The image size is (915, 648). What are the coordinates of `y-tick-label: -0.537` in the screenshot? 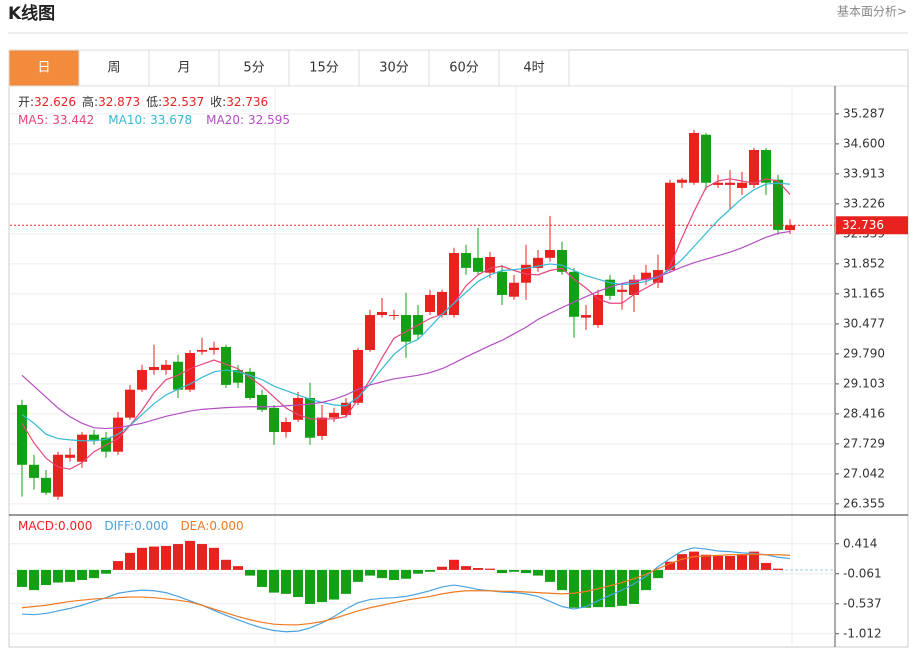 It's located at (862, 603).